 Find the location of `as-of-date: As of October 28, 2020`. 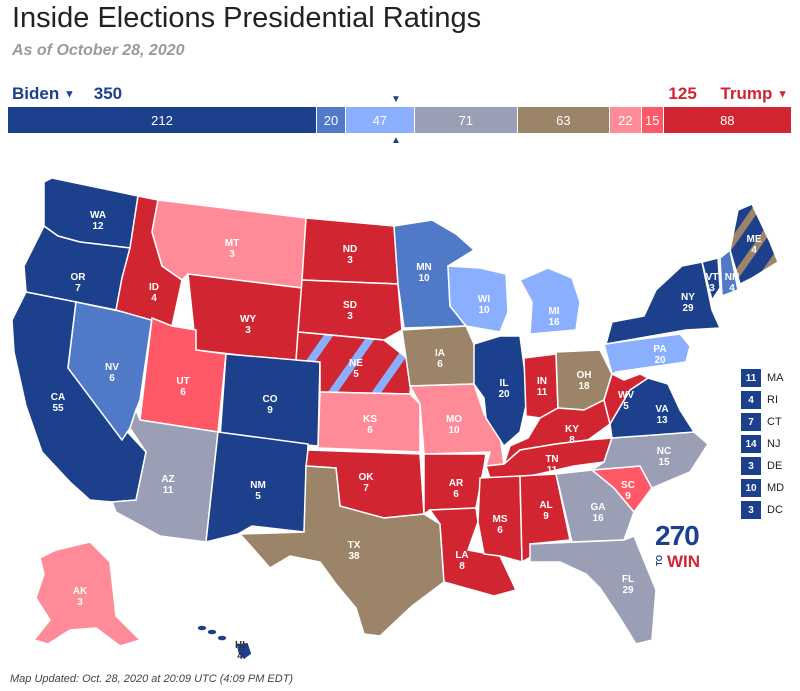

as-of-date: As of October 28, 2020 is located at coordinates (98, 50).